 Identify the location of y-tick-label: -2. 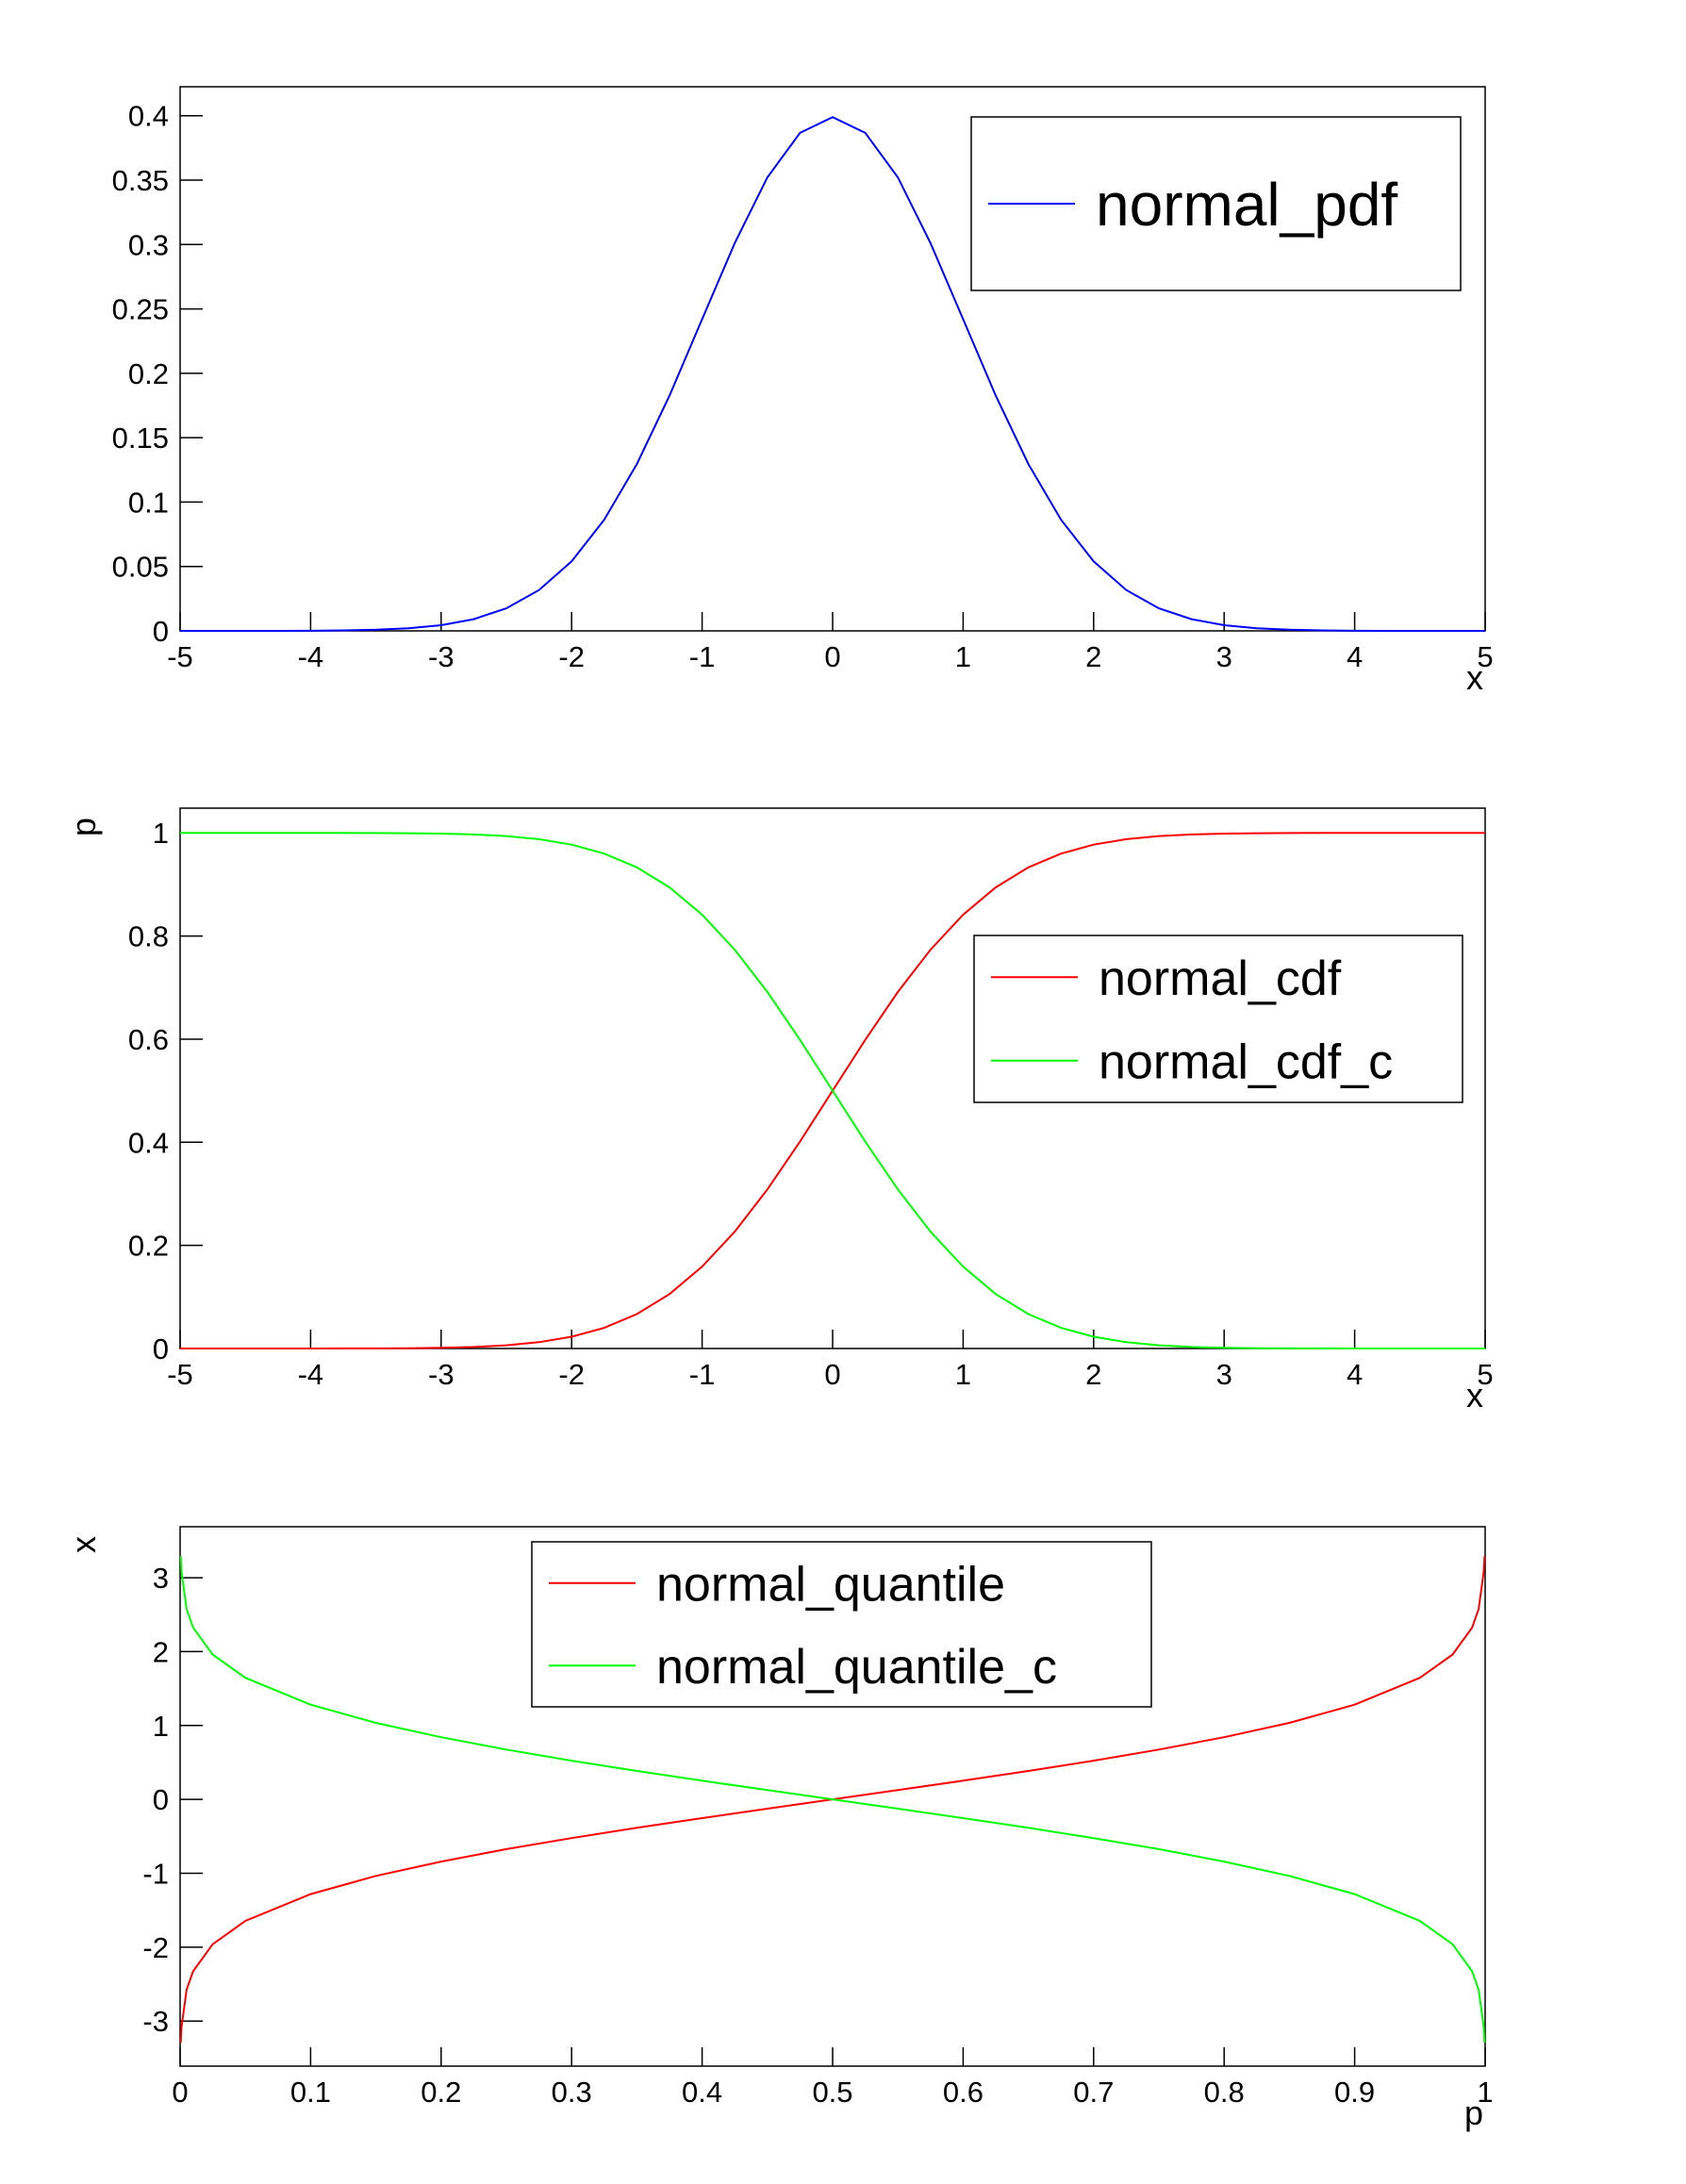
(155, 1948).